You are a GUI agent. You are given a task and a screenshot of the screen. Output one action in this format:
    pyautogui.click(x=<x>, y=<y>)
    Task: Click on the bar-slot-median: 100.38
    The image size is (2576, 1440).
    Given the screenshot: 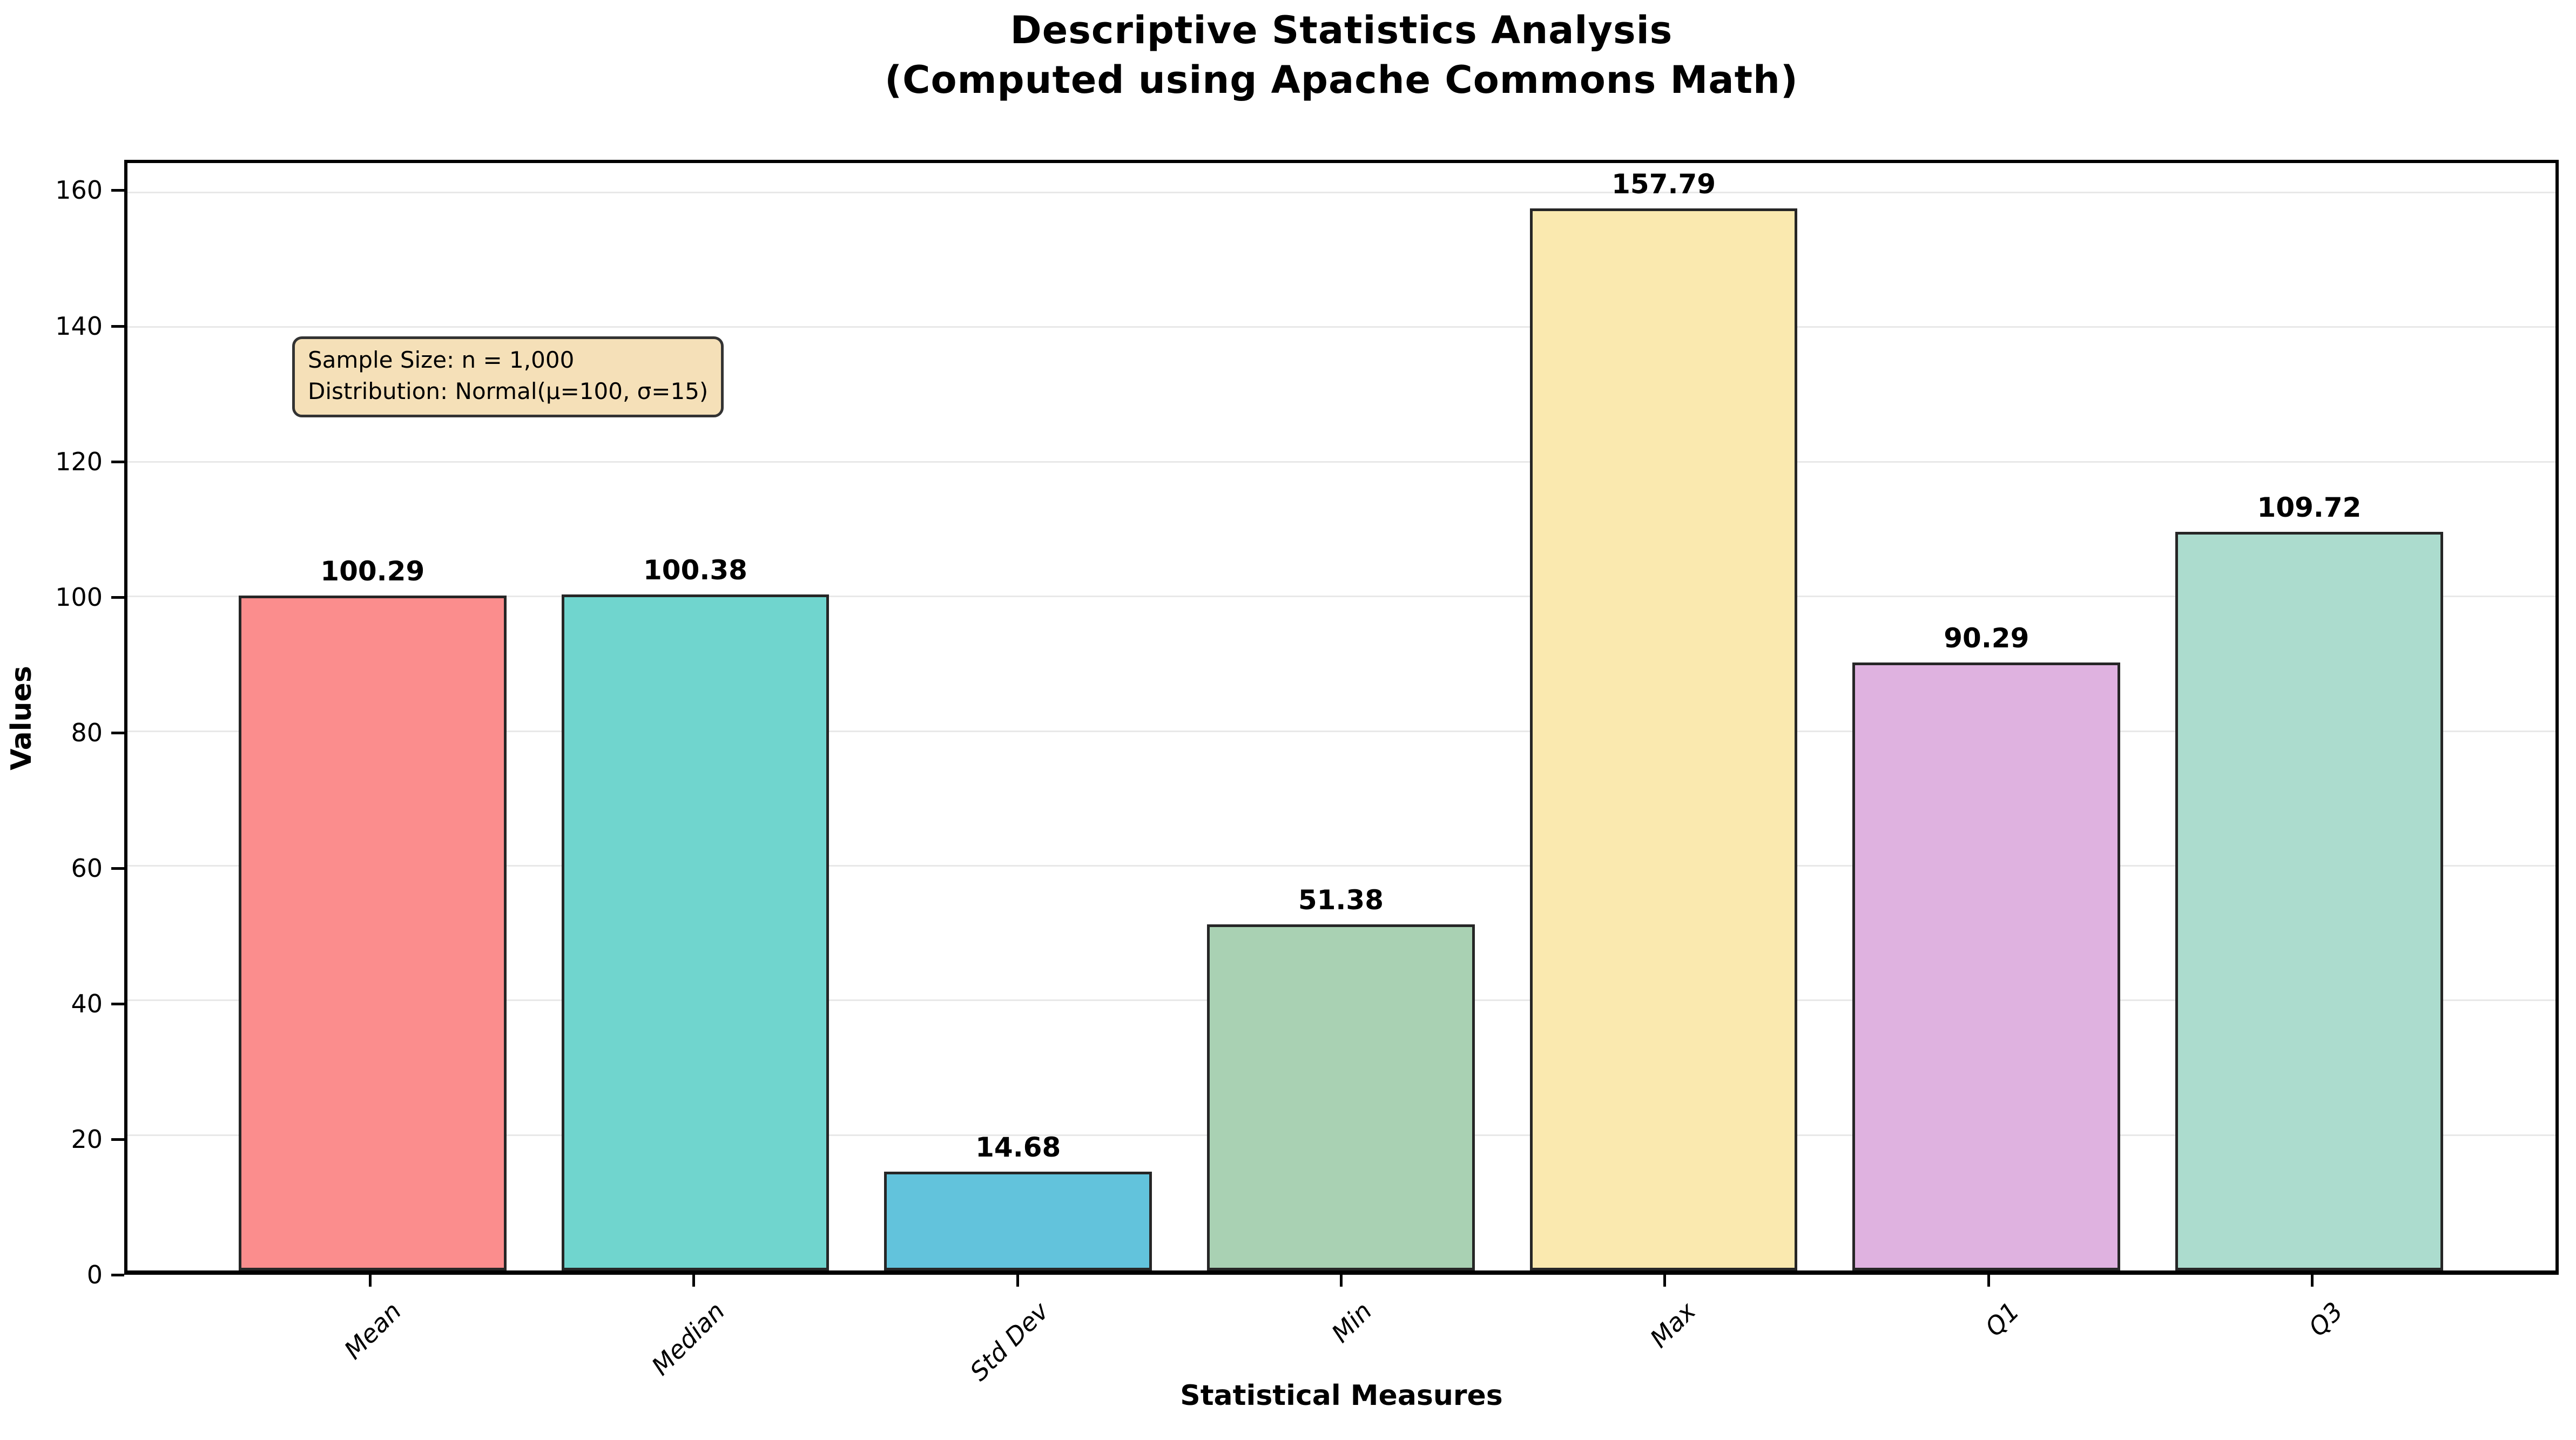 What is the action you would take?
    pyautogui.click(x=695, y=716)
    